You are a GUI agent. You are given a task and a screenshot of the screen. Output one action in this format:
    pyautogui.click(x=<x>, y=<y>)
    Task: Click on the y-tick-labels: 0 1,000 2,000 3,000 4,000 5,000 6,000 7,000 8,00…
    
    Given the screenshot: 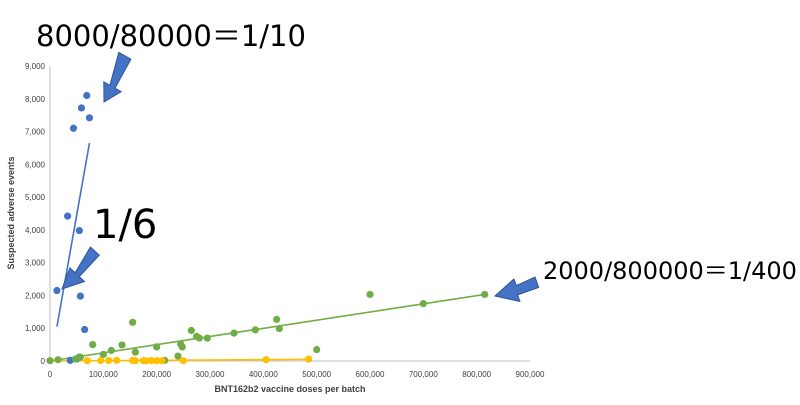 What is the action you would take?
    pyautogui.click(x=35, y=214)
    